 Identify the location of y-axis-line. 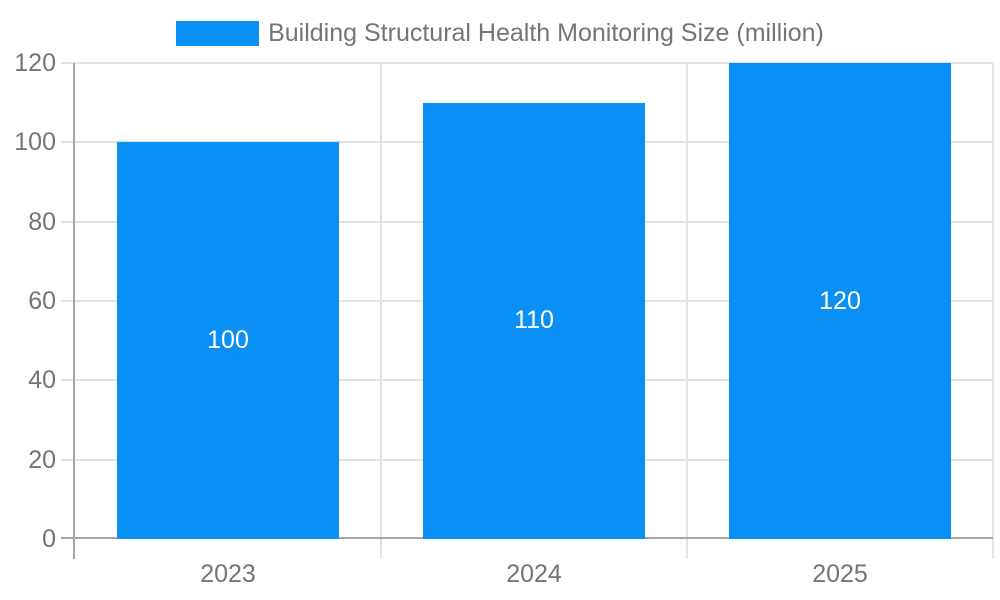
(74, 311).